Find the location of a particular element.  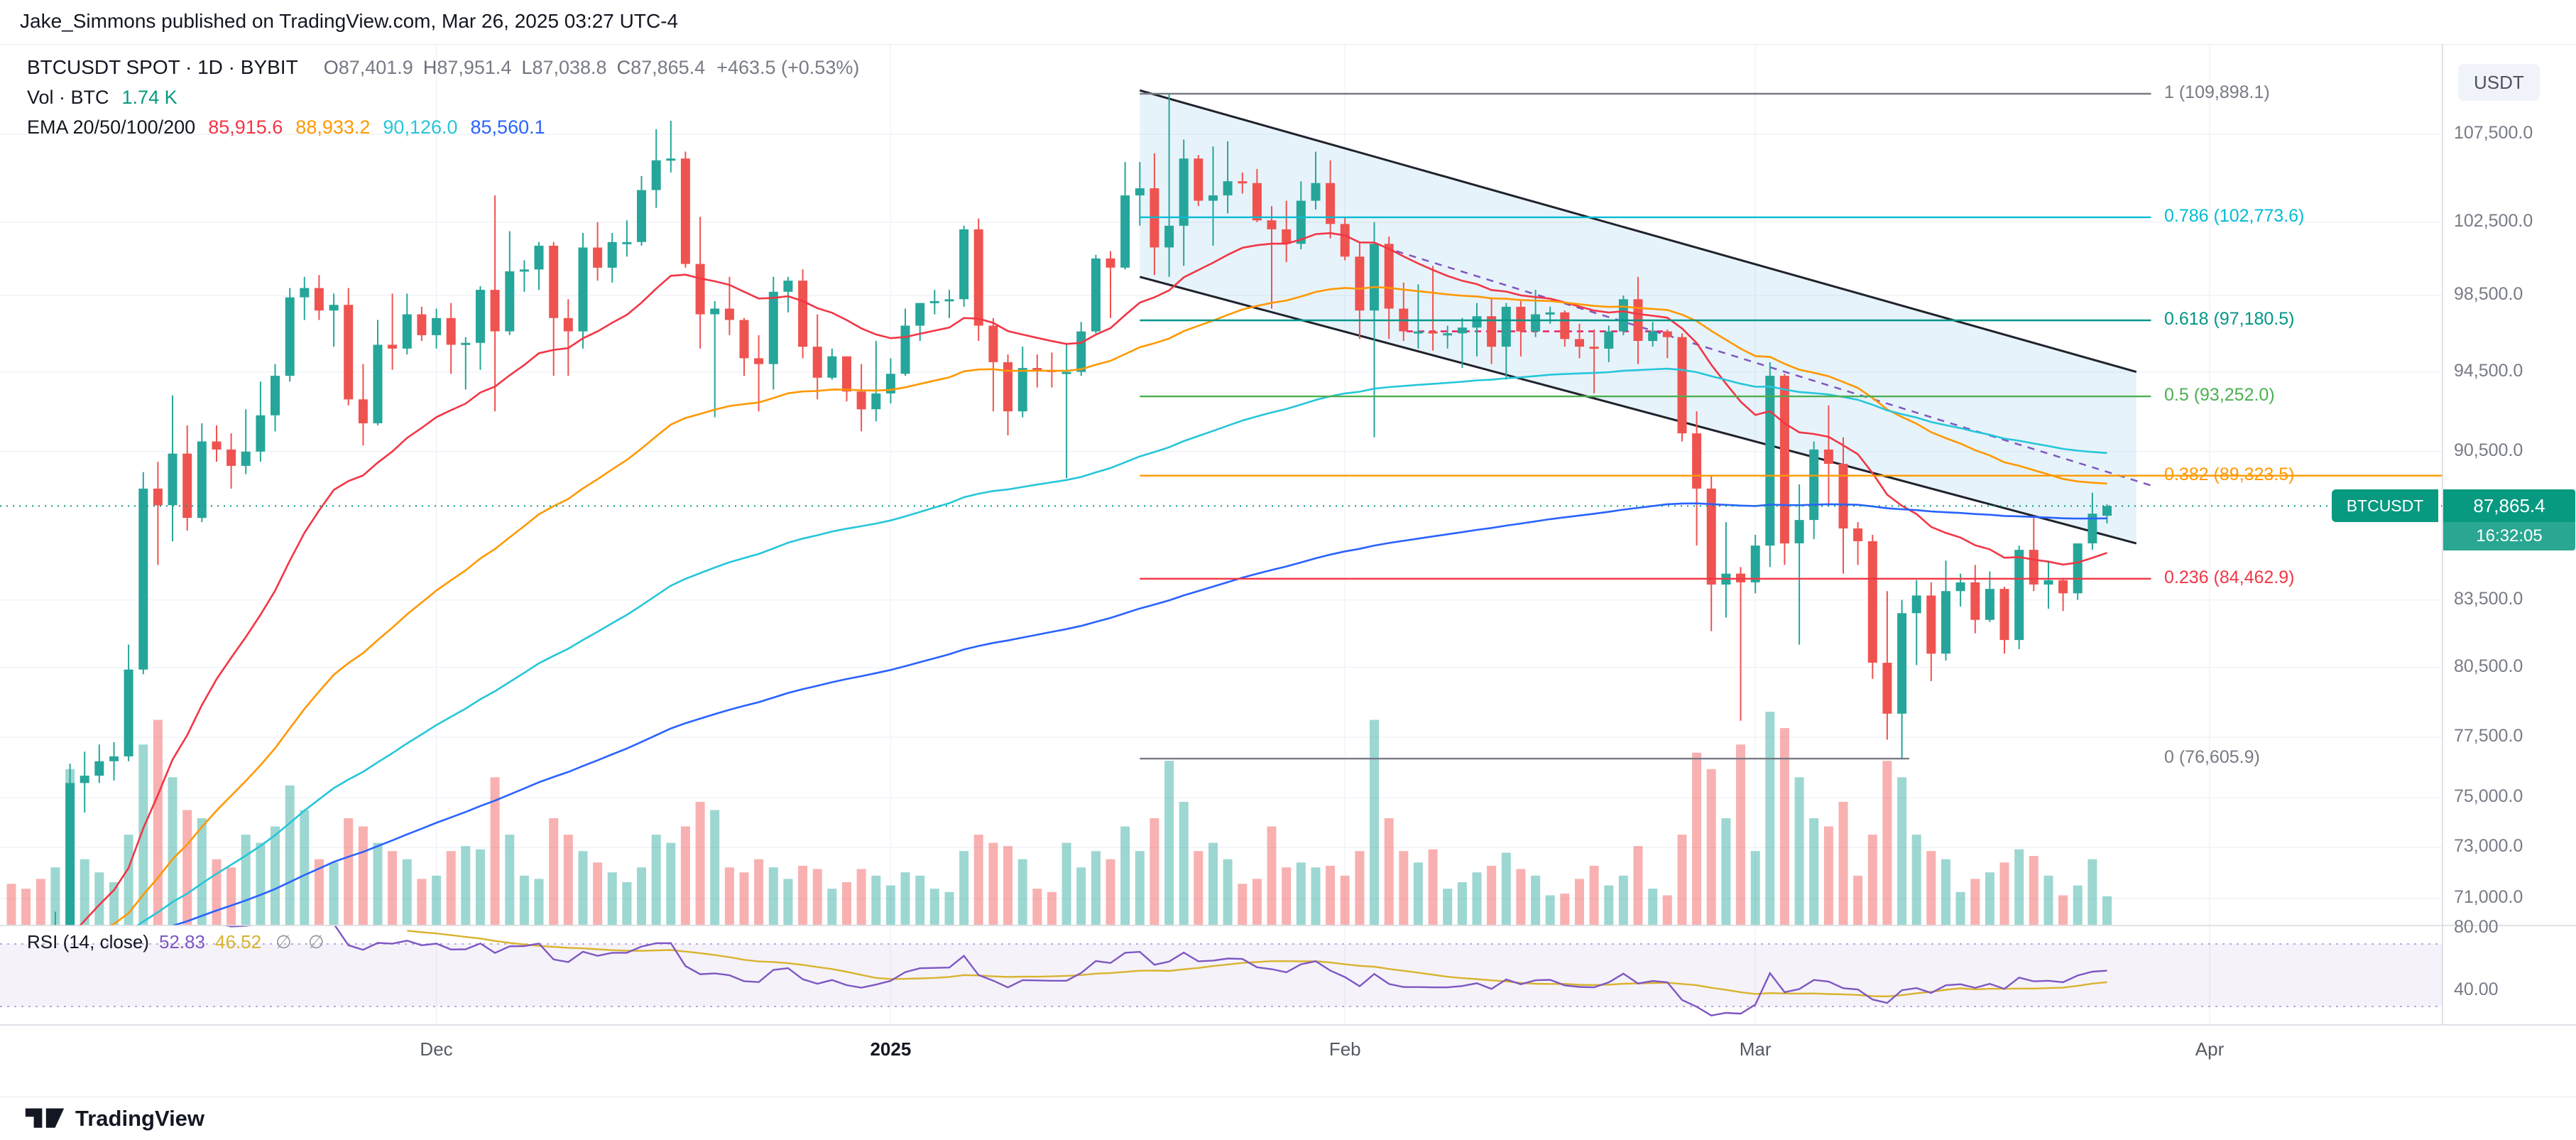

symbol-title: BTCUSDT SPOT · 1D · BYBIT is located at coordinates (162, 67).